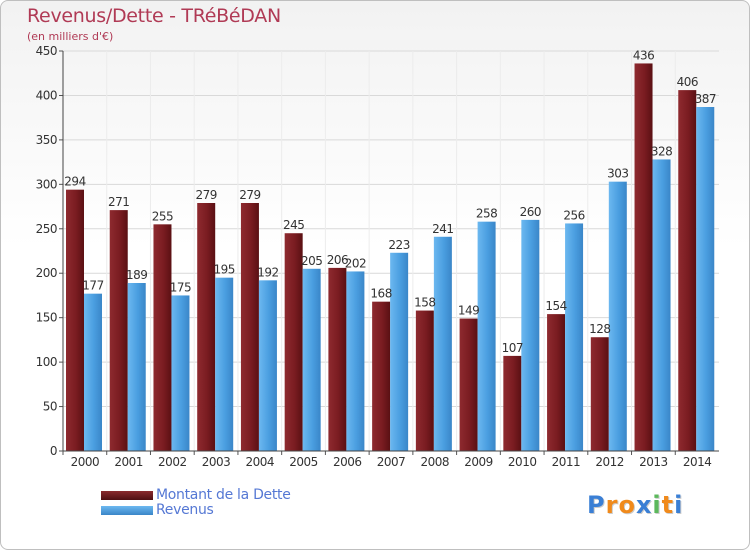 The width and height of the screenshot is (750, 550). I want to click on y-tick-label: 150, so click(46, 318).